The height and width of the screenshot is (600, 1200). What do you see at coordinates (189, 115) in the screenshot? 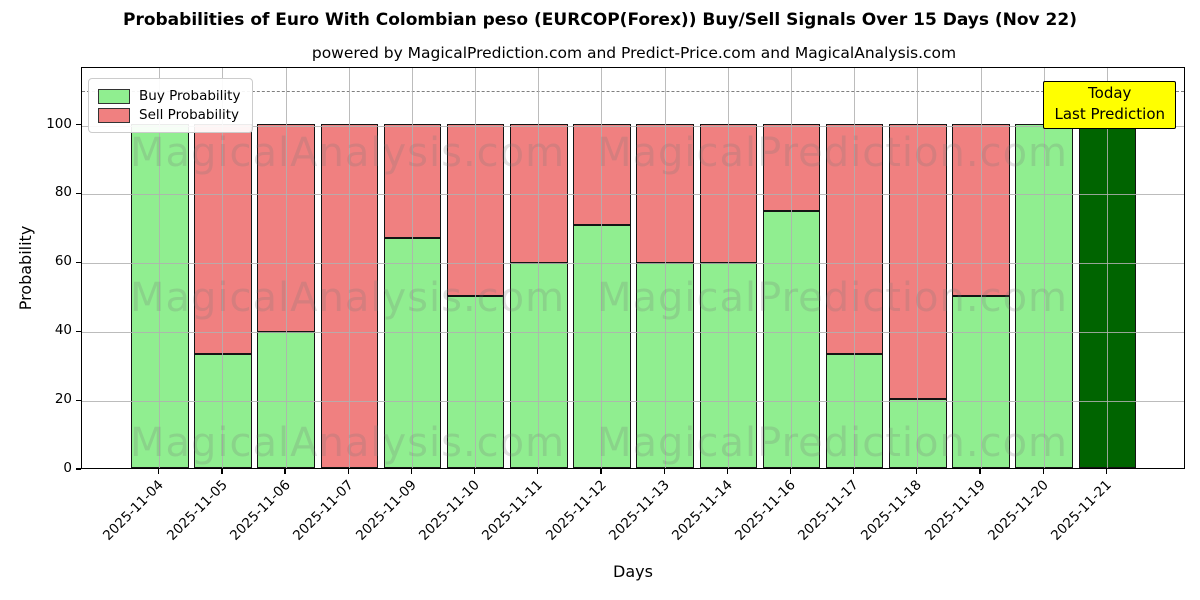
I see `legend-label-sell: Sell Probability` at bounding box center [189, 115].